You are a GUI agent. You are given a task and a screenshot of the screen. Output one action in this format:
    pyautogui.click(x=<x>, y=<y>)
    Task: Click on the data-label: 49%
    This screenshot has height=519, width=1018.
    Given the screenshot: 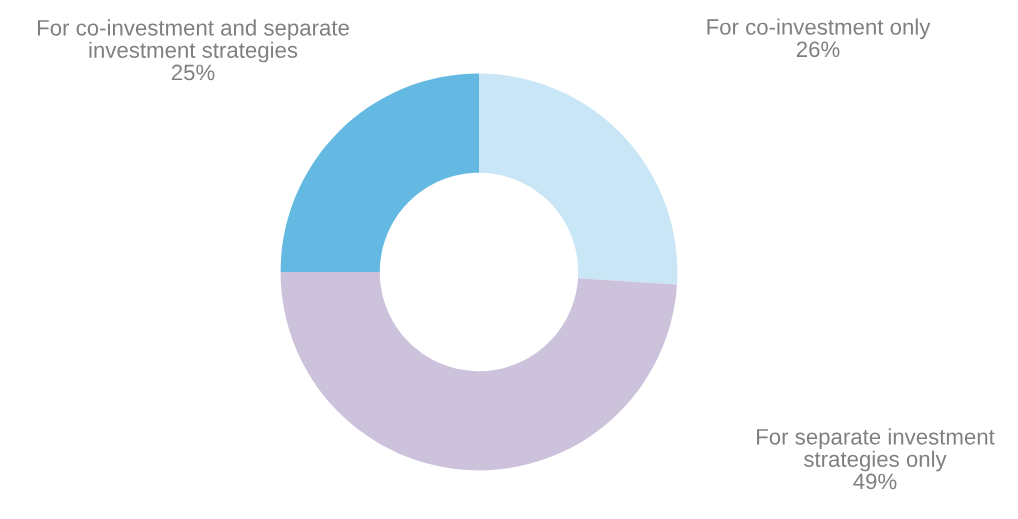 What is the action you would take?
    pyautogui.click(x=875, y=481)
    